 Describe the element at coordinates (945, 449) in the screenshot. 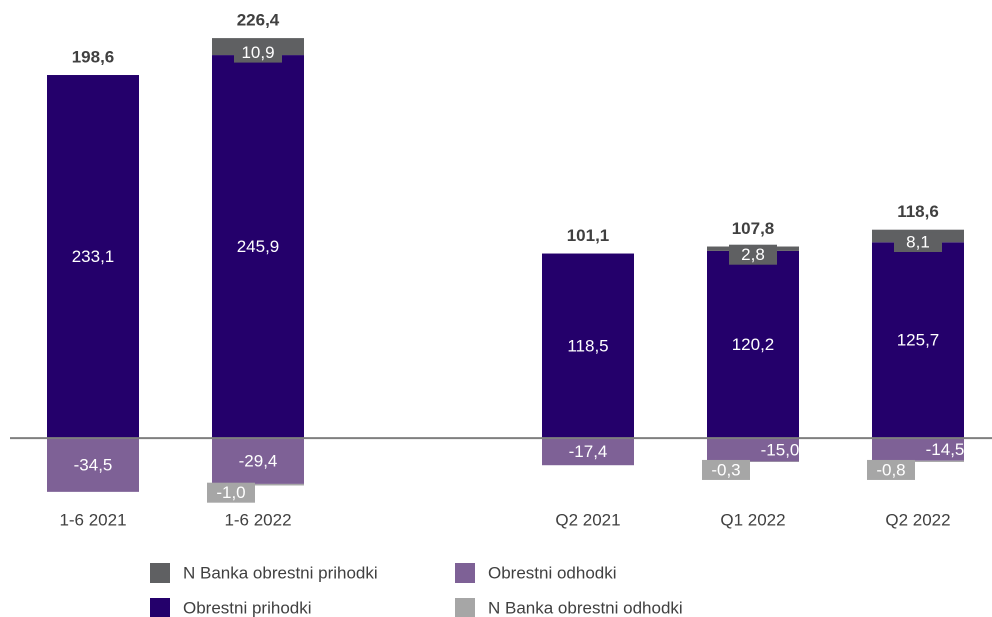

I see `data-label: -14,5` at that location.